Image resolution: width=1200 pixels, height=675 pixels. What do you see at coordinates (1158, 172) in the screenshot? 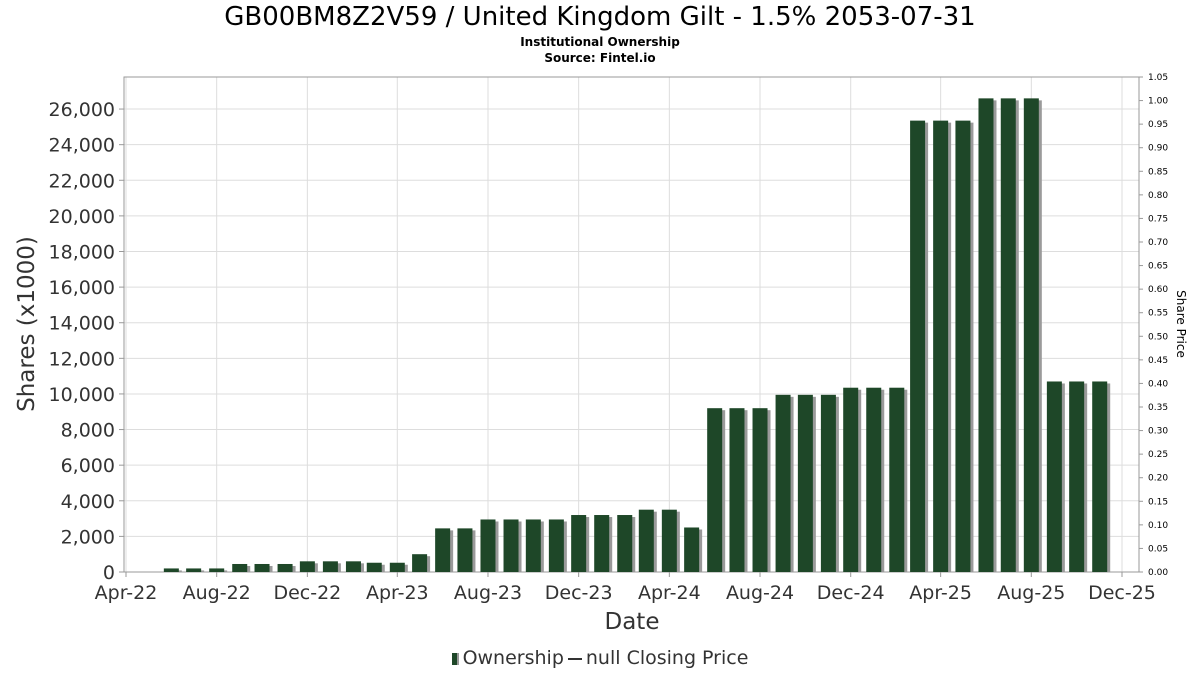
I see `y2-tick-label: 0.85` at bounding box center [1158, 172].